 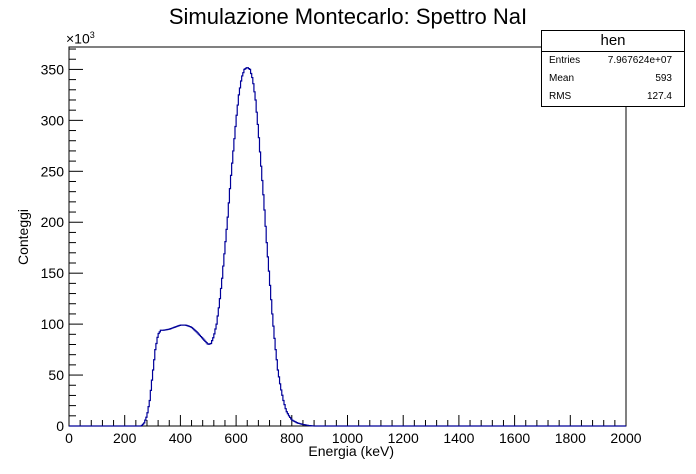 What do you see at coordinates (53, 69) in the screenshot?
I see `y-tick-label: 350` at bounding box center [53, 69].